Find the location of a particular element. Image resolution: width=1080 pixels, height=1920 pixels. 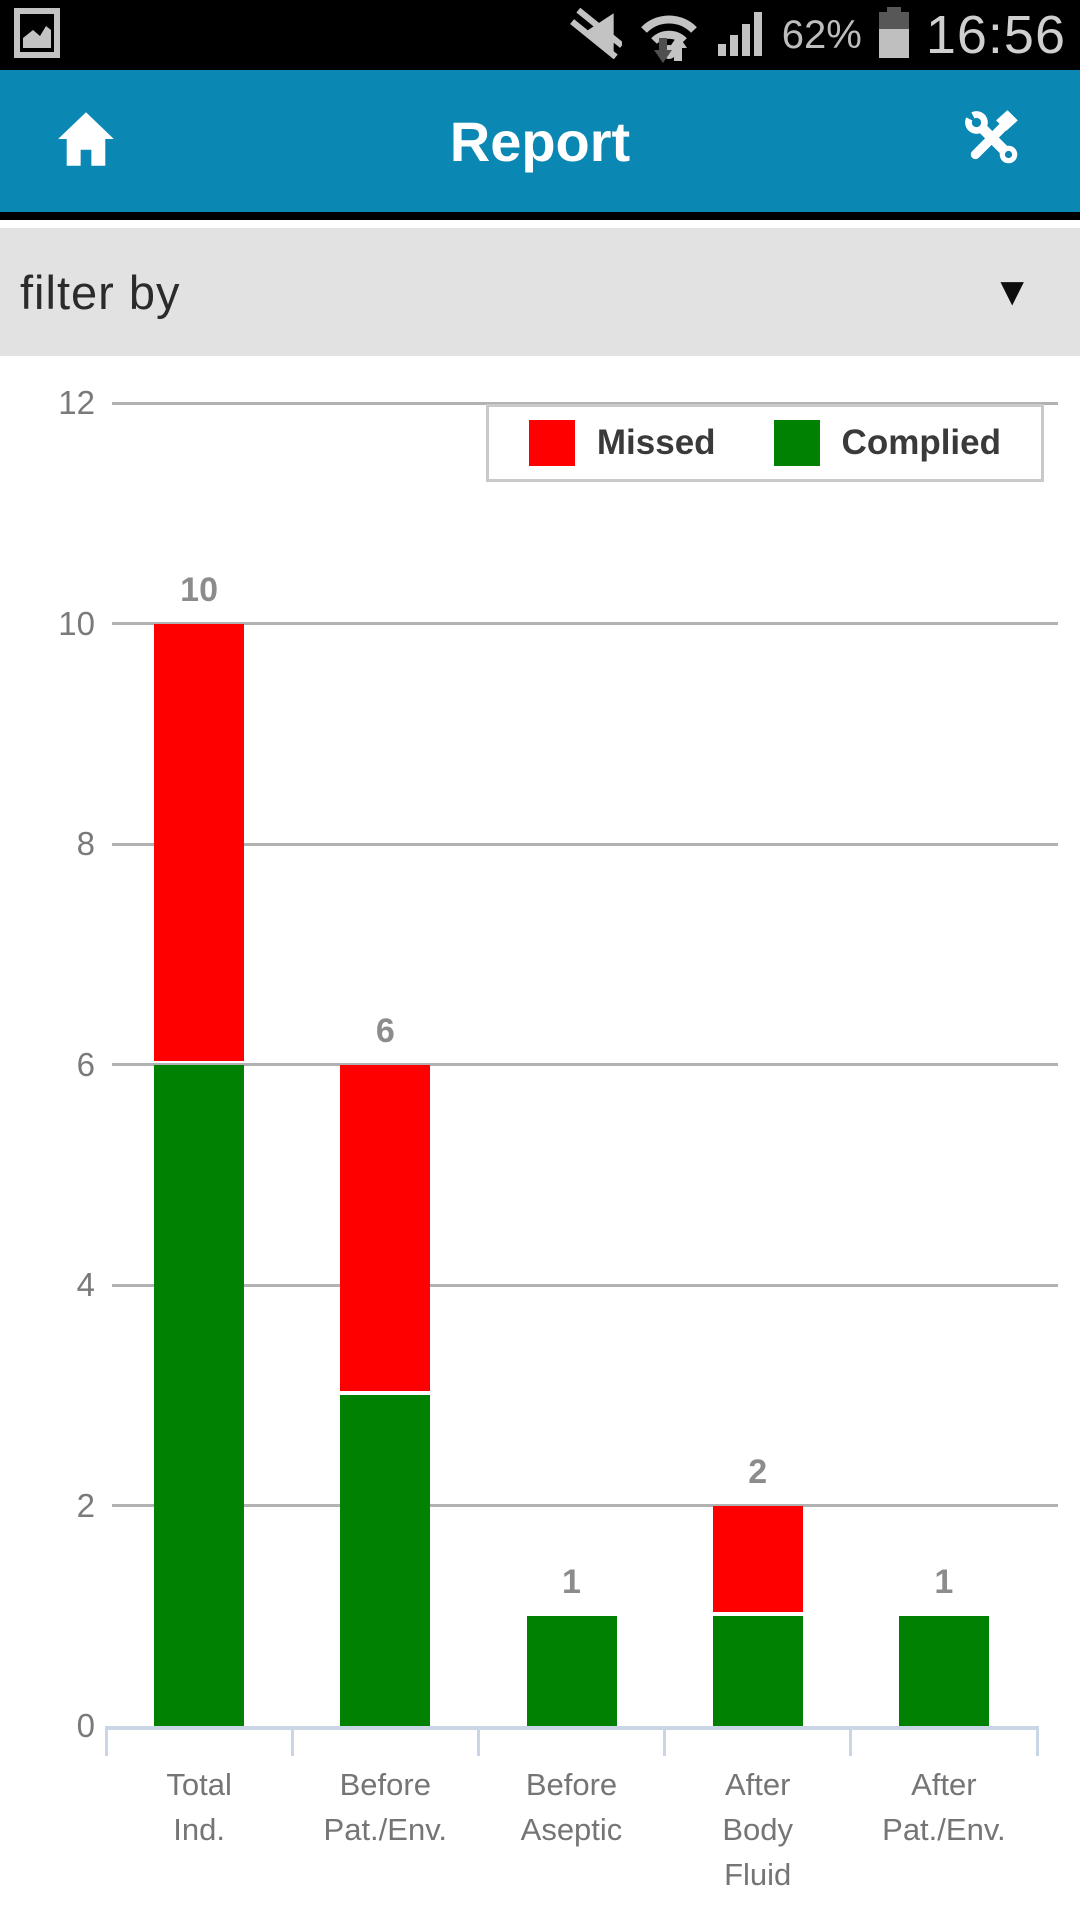

y-axis-tick-label: 6 is located at coordinates (85, 1064).